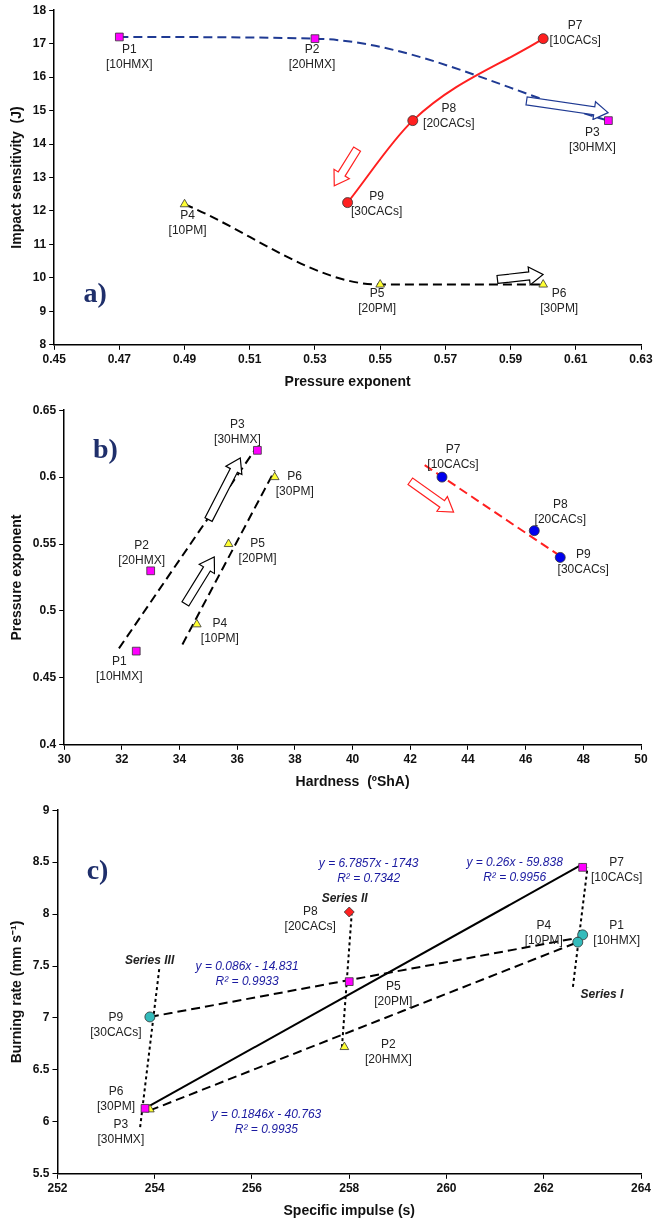  Describe the element at coordinates (246, 974) in the screenshot. I see `annotation: y = 0.086x - 14.831 R² = 0.9933` at that location.